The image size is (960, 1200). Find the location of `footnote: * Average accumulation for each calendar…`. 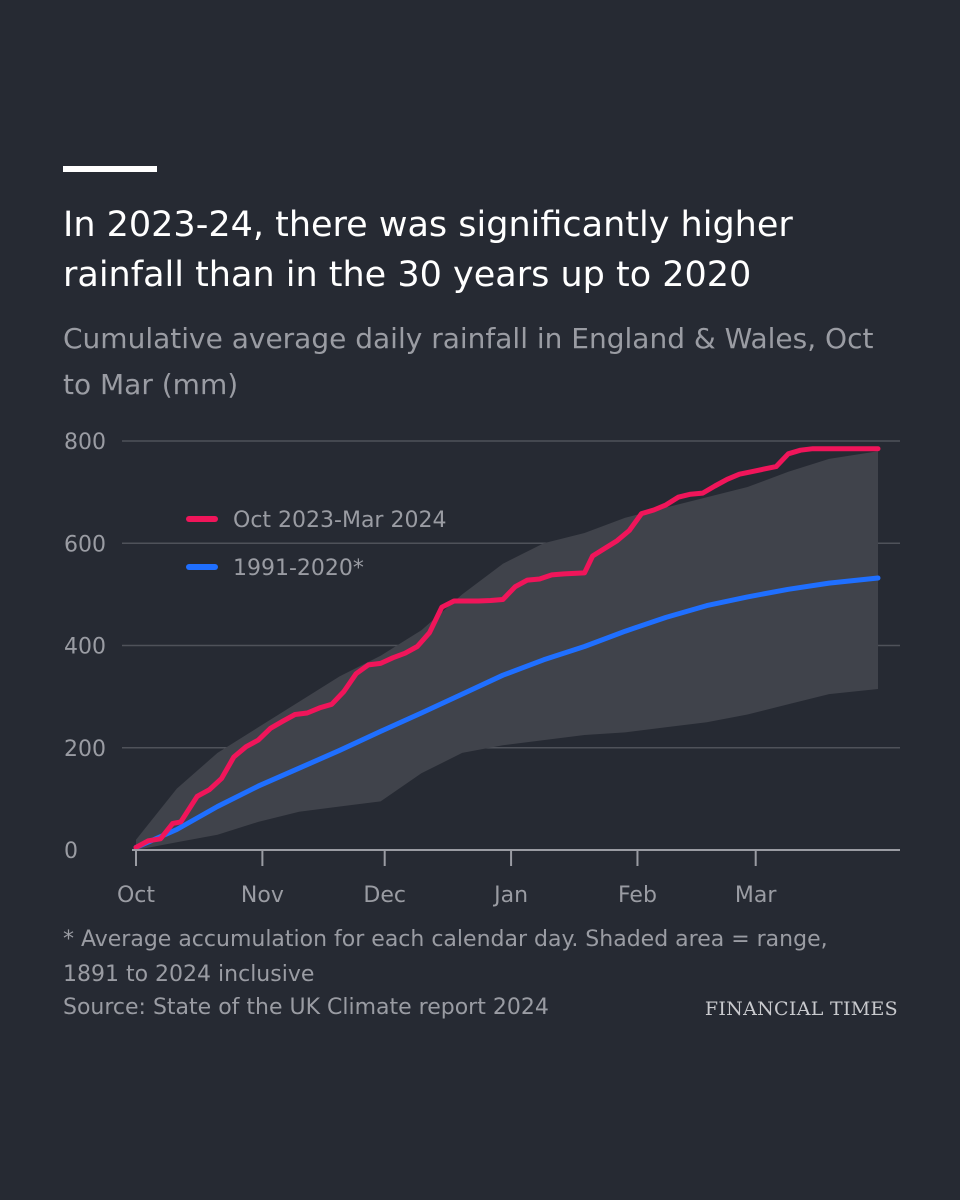

footnote: * Average accumulation for each calendar… is located at coordinates (445, 957).